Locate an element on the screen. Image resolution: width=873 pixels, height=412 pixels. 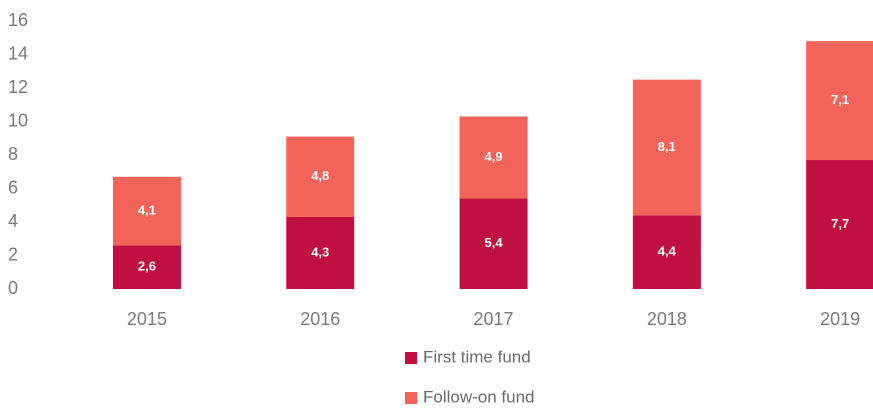
y-tick-label: 4 is located at coordinates (13, 221).